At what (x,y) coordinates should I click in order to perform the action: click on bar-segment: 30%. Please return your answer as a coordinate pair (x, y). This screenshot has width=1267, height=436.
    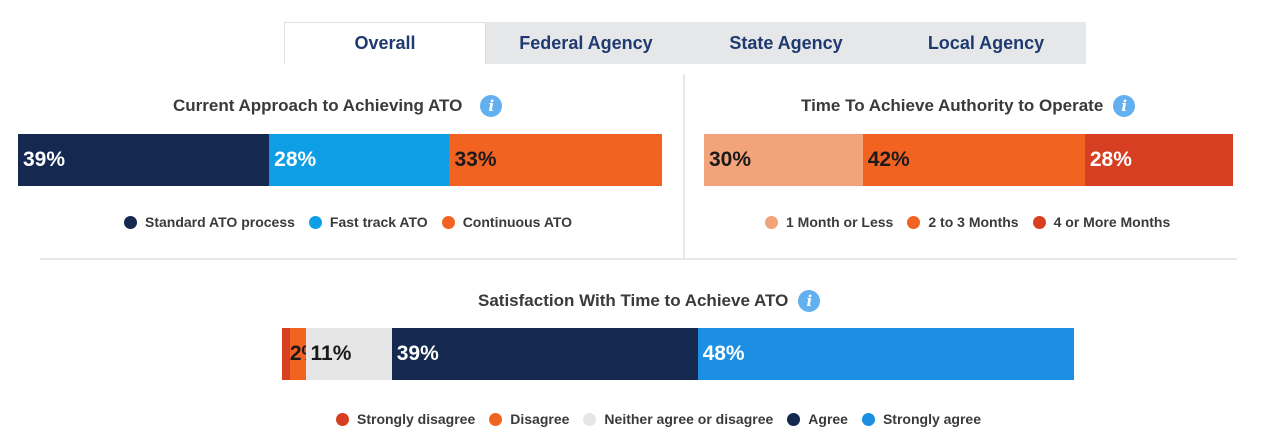
    Looking at the image, I should click on (783, 160).